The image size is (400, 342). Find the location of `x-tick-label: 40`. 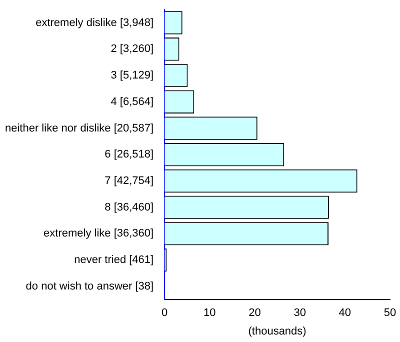

x-tick-label: 40 is located at coordinates (345, 313).